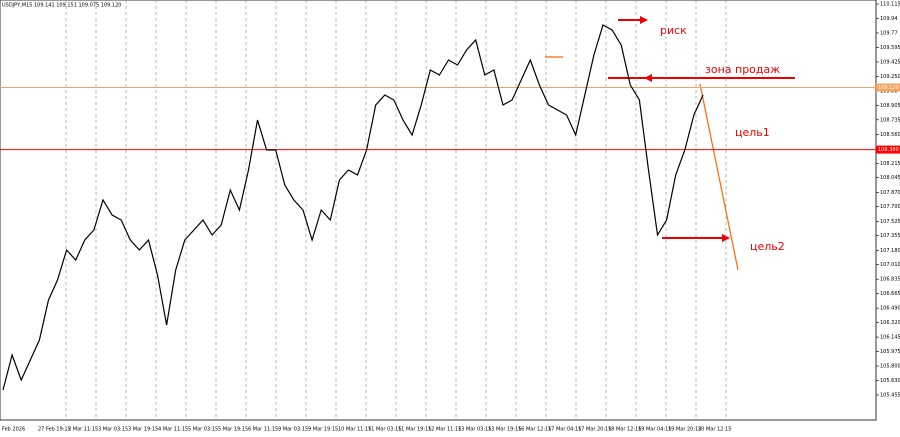 The width and height of the screenshot is (900, 437). What do you see at coordinates (684, 430) in the screenshot?
I see `x-tick-label: 19 Mar 20:15` at bounding box center [684, 430].